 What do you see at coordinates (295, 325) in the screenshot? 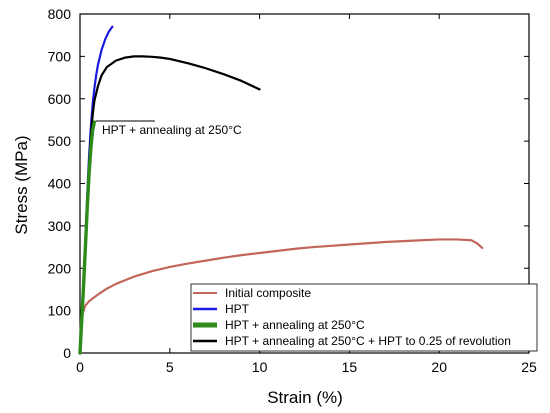
I see `legend-label-2: HPT + annealing at 250°C` at bounding box center [295, 325].